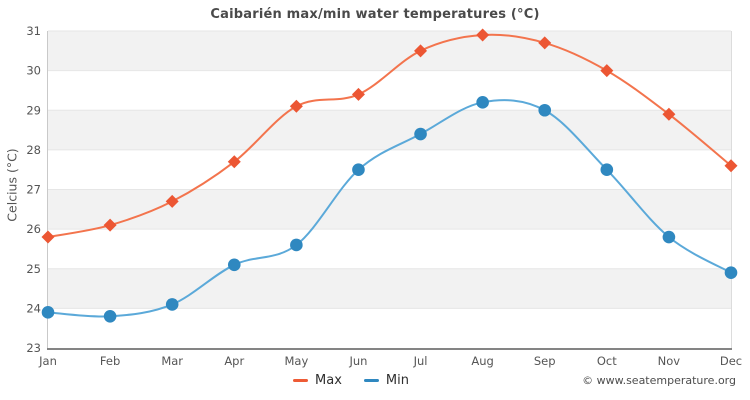  What do you see at coordinates (328, 380) in the screenshot?
I see `legend-label-max: Max` at bounding box center [328, 380].